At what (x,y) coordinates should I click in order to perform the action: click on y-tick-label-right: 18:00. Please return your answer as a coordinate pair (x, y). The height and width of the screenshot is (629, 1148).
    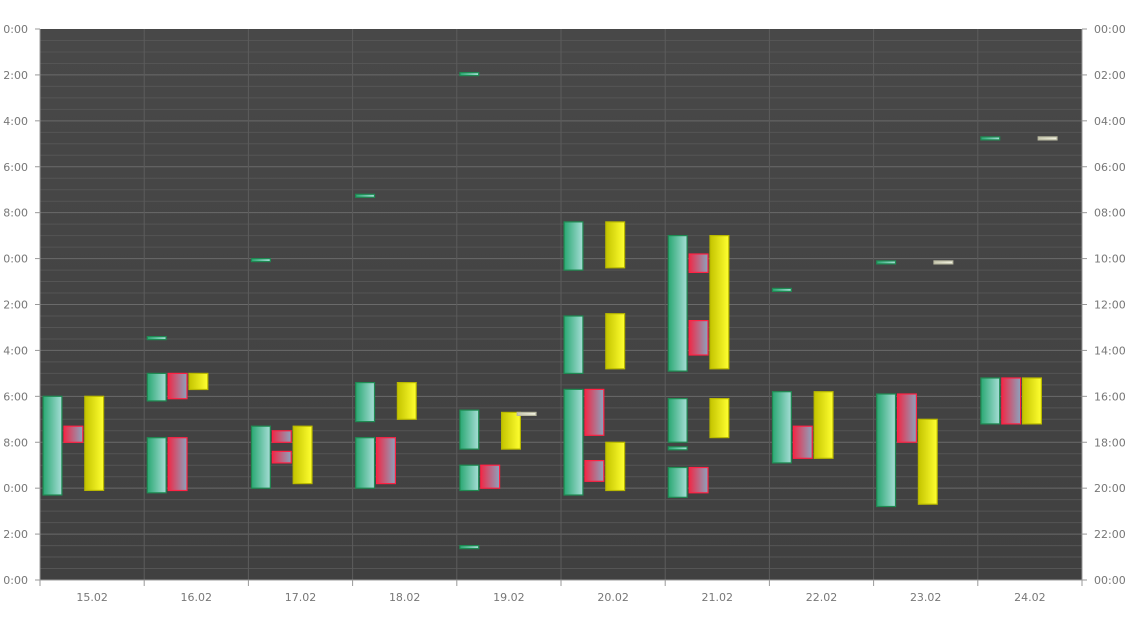
    Looking at the image, I should click on (1110, 442).